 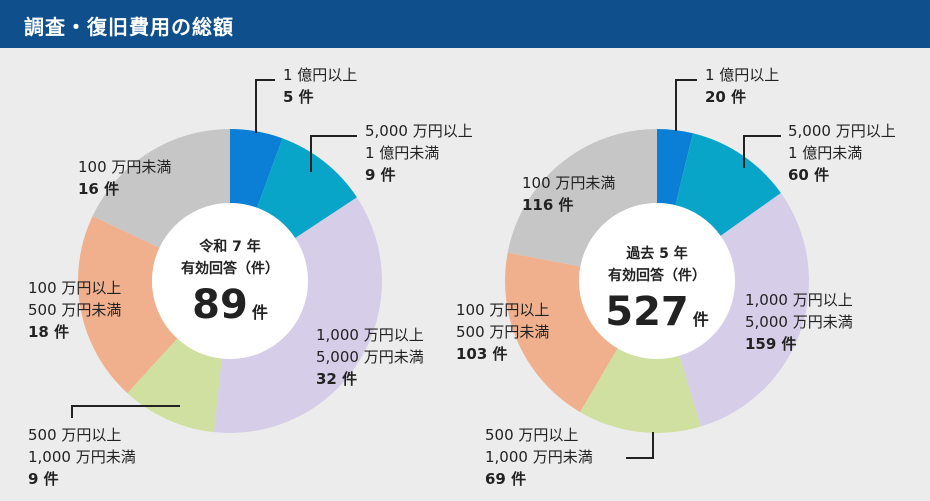 I want to click on chart2-total: 527, so click(x=647, y=312).